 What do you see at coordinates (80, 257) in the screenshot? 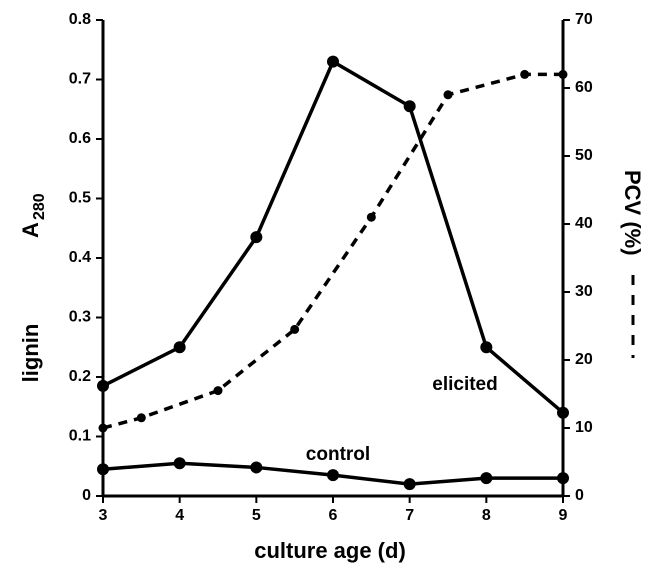
I see `y-tick-label: 0.4` at bounding box center [80, 257].